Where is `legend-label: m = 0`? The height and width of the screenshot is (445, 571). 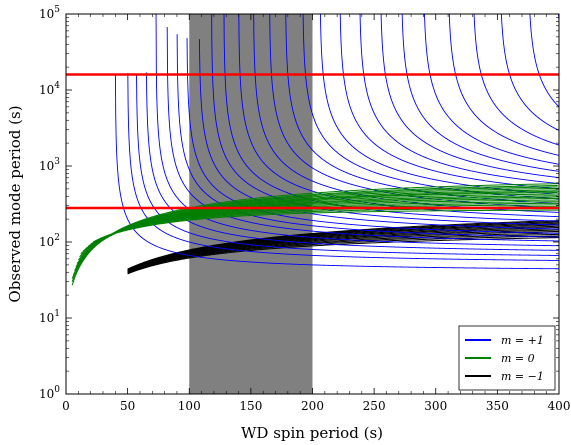 legend-label: m = 0 is located at coordinates (518, 358).